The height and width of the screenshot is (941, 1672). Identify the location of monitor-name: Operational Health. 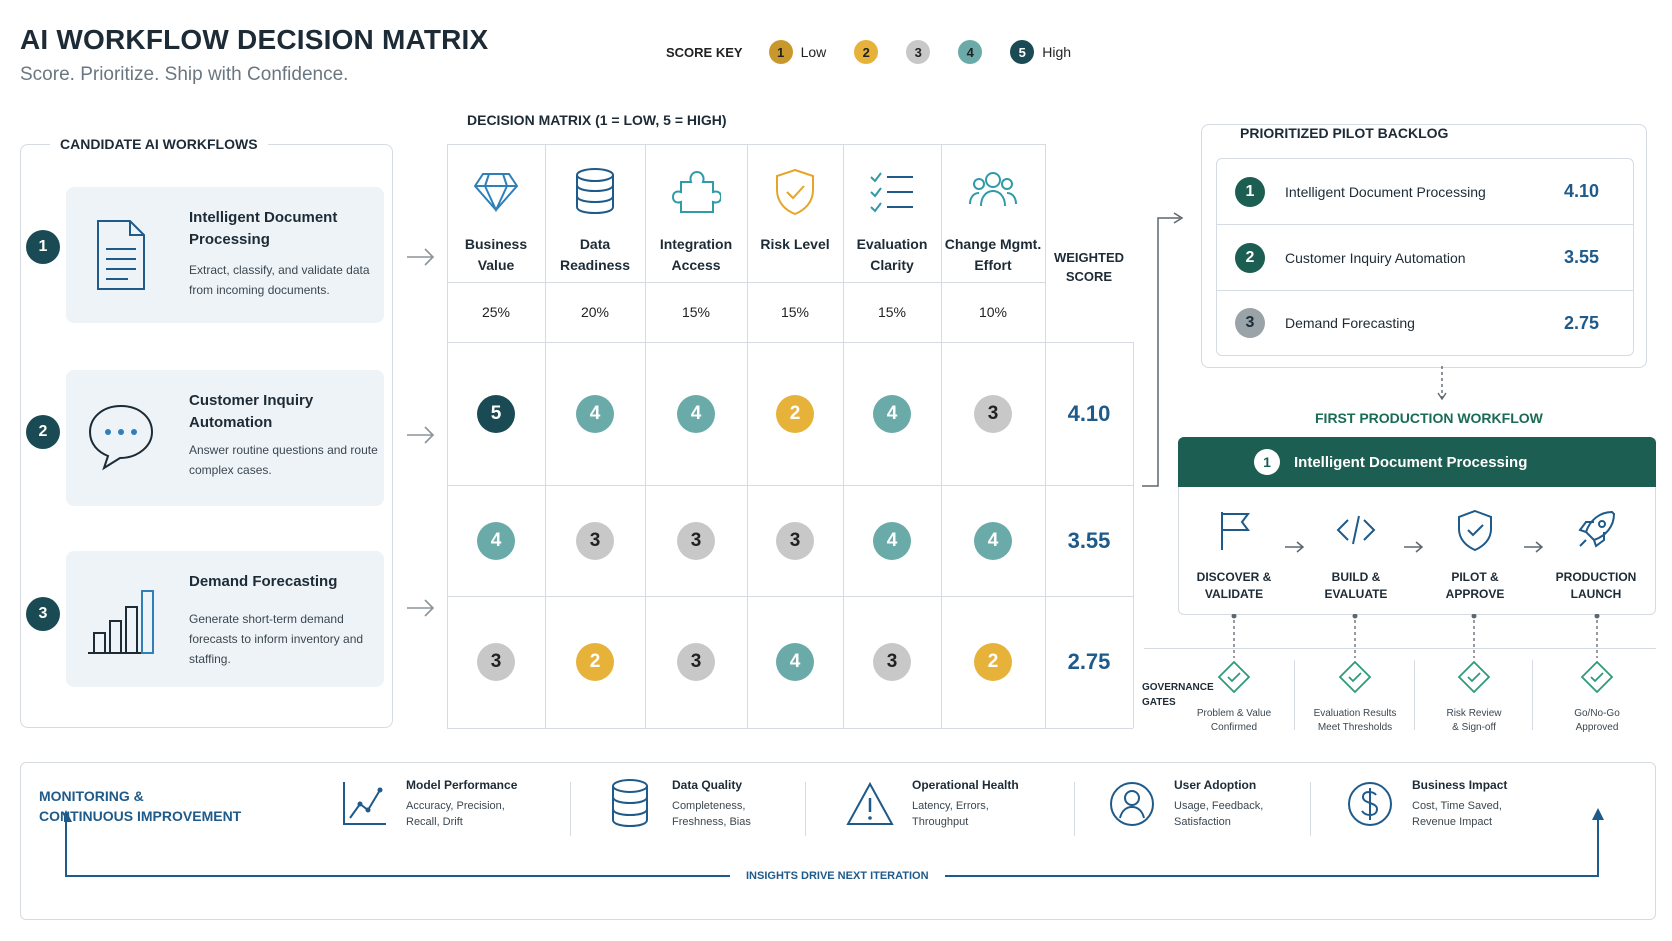
(965, 785).